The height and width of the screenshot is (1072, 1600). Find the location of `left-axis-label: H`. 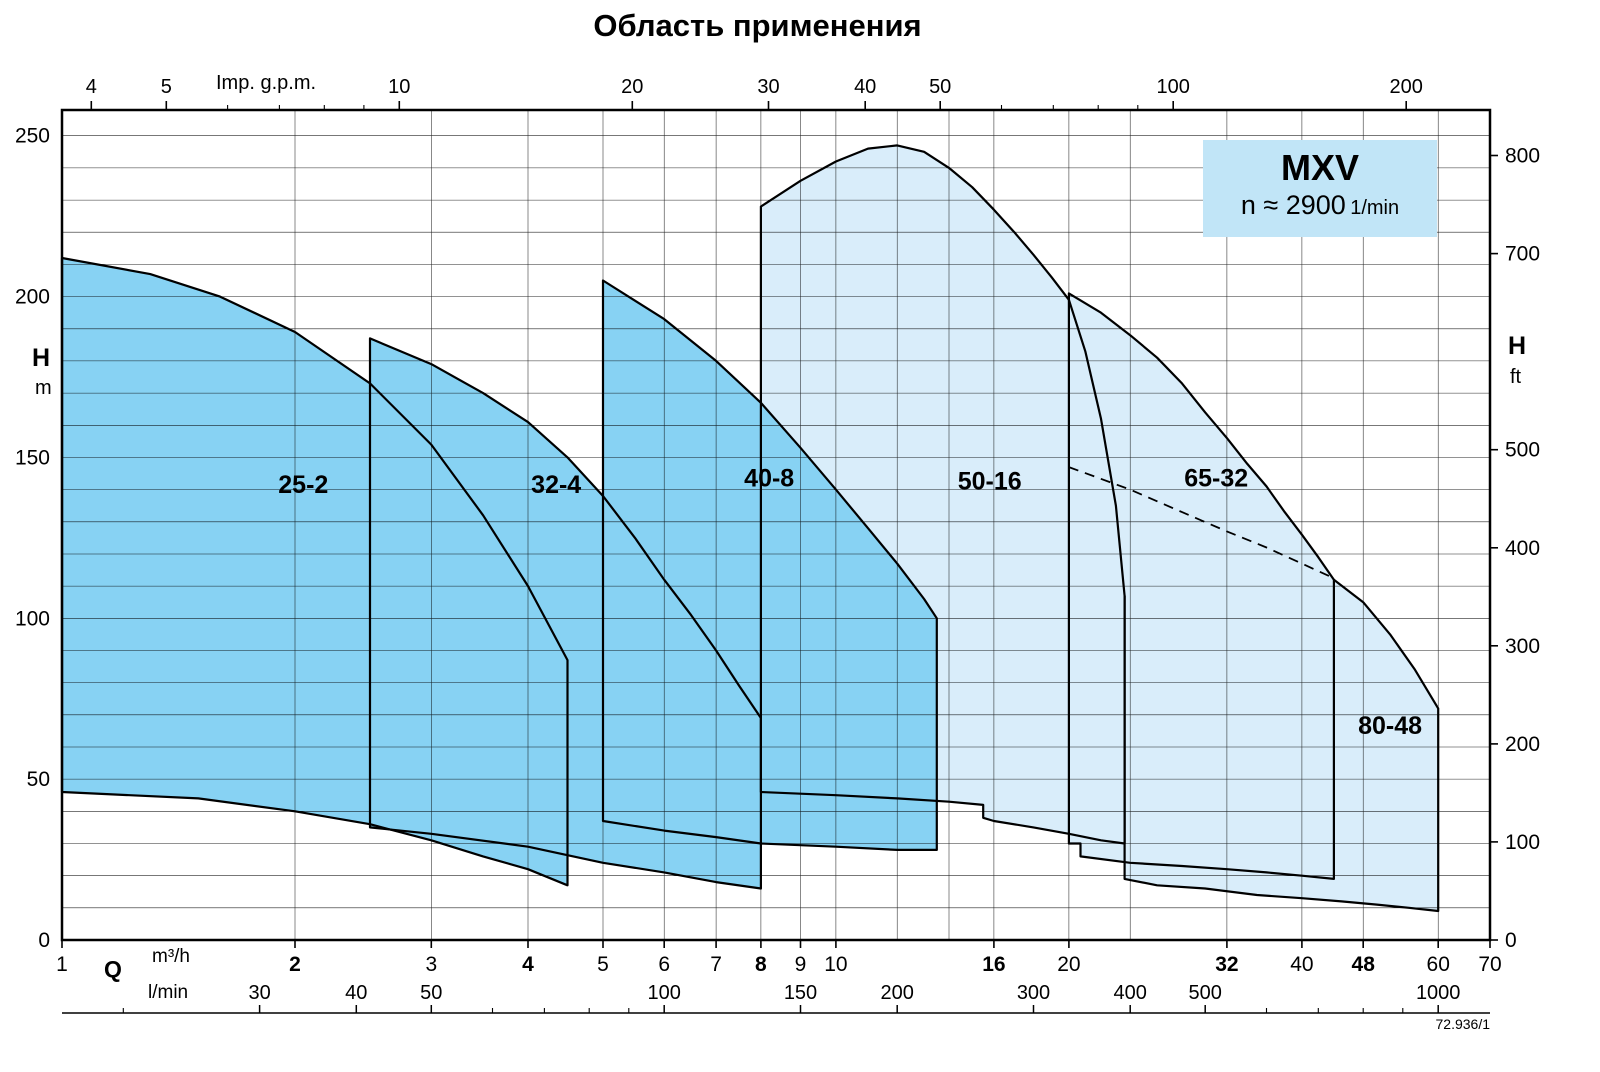

left-axis-label: H is located at coordinates (41, 358).